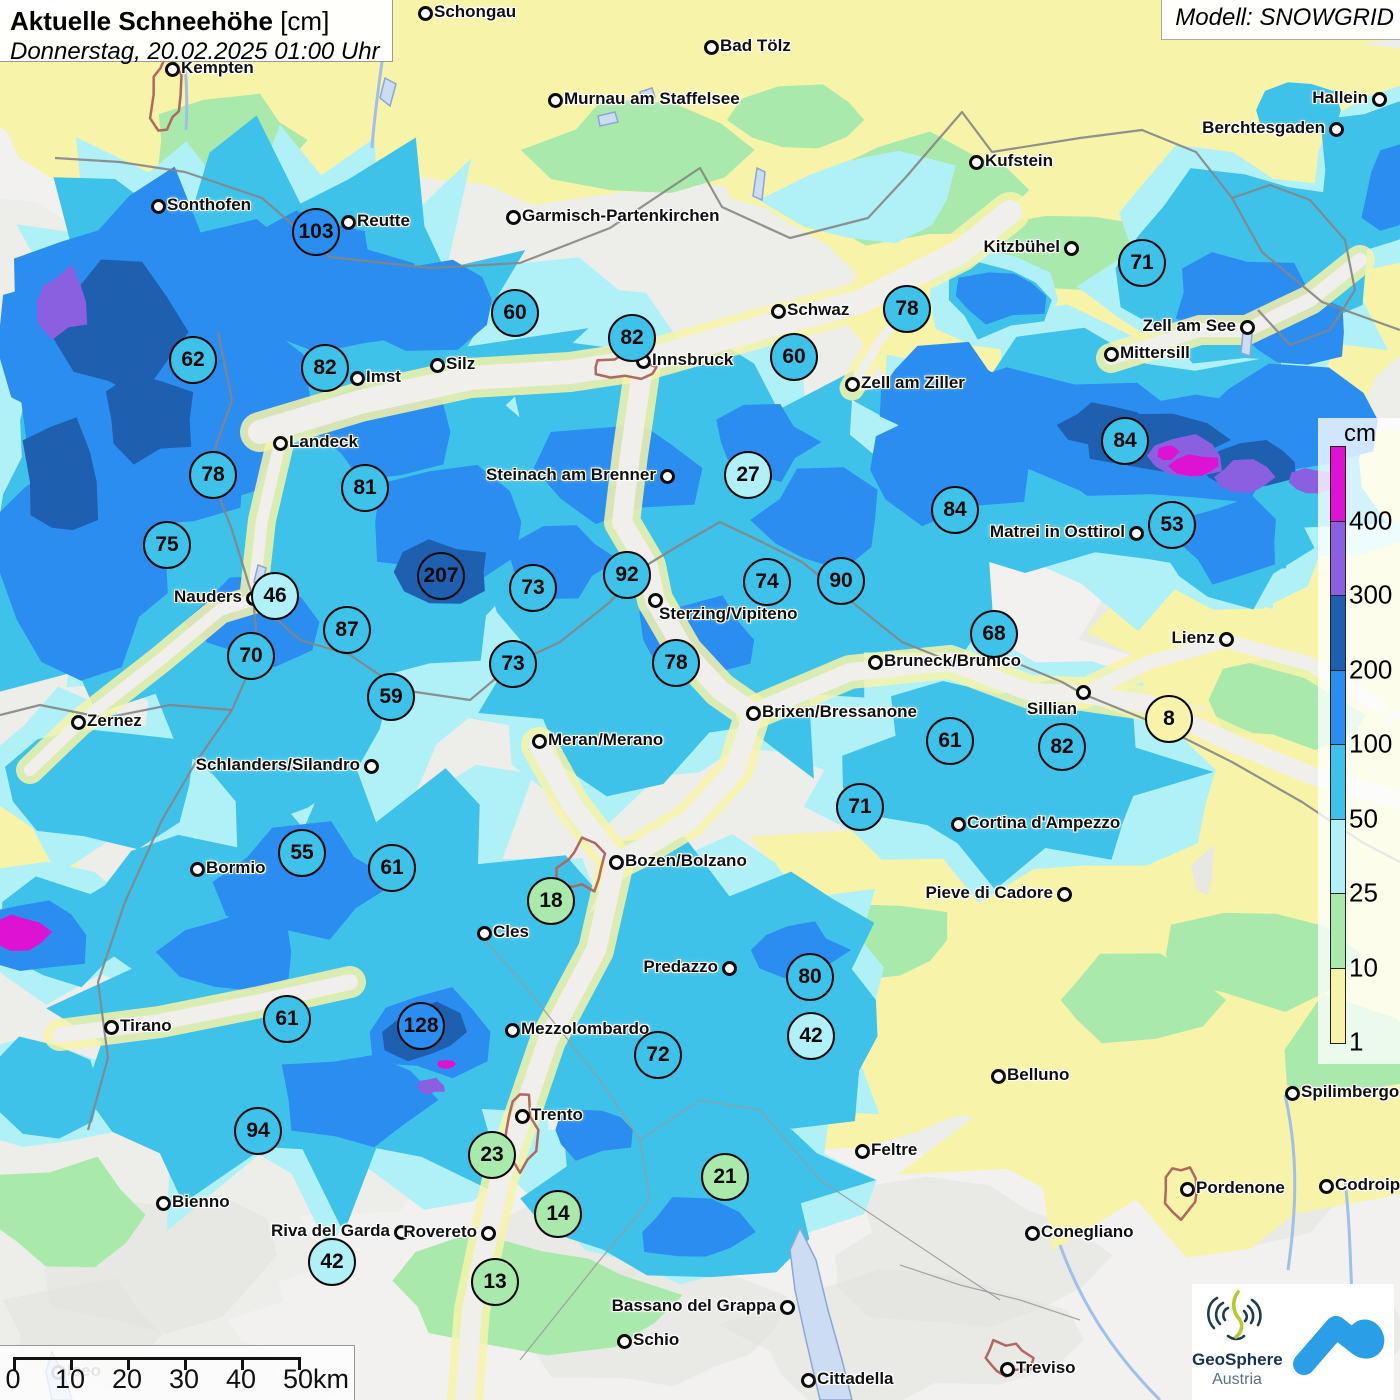  What do you see at coordinates (693, 1305) in the screenshot?
I see `city-label: Bassano del Grappa` at bounding box center [693, 1305].